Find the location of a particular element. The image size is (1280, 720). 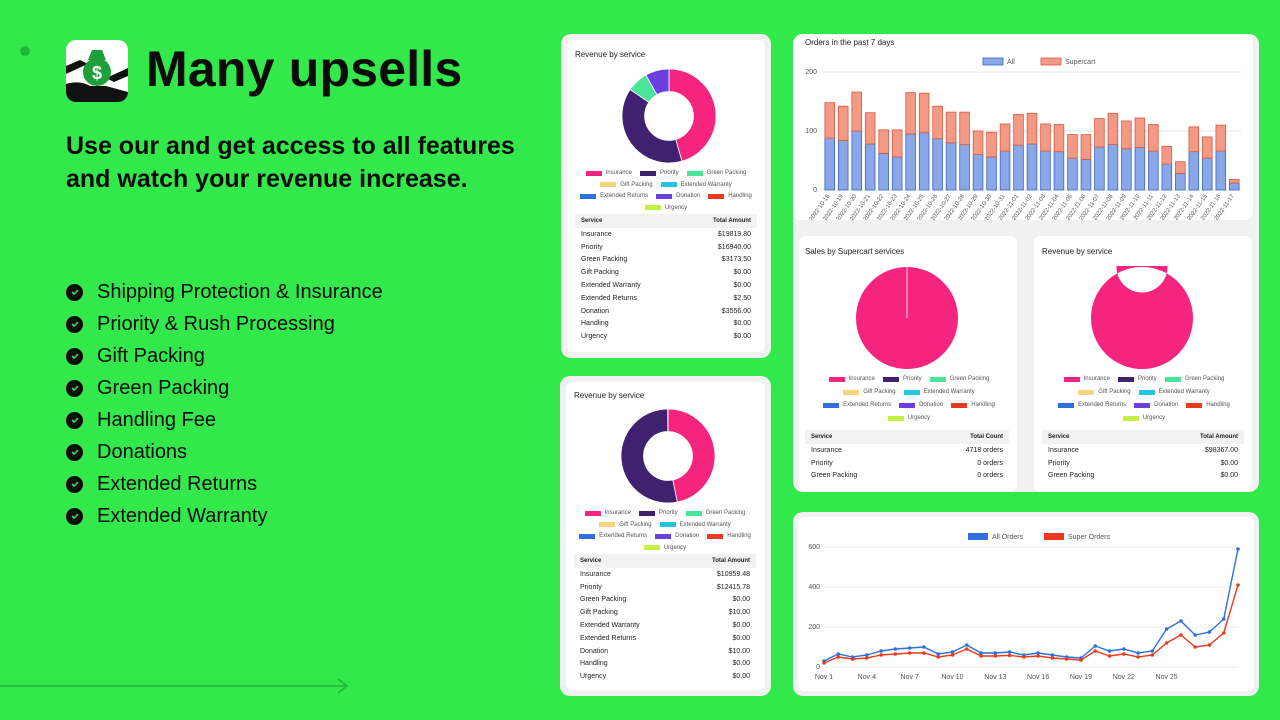

legend-item: Green Packing is located at coordinates (715, 513).